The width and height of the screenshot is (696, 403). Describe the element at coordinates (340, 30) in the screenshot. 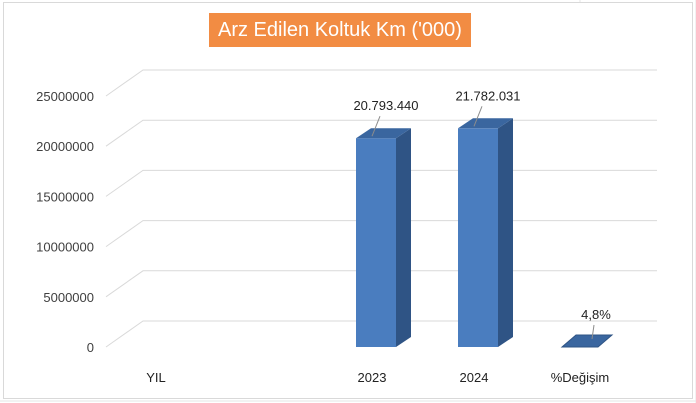

I see `chart-title: Arz Edilen Koltuk Km ('000)` at that location.